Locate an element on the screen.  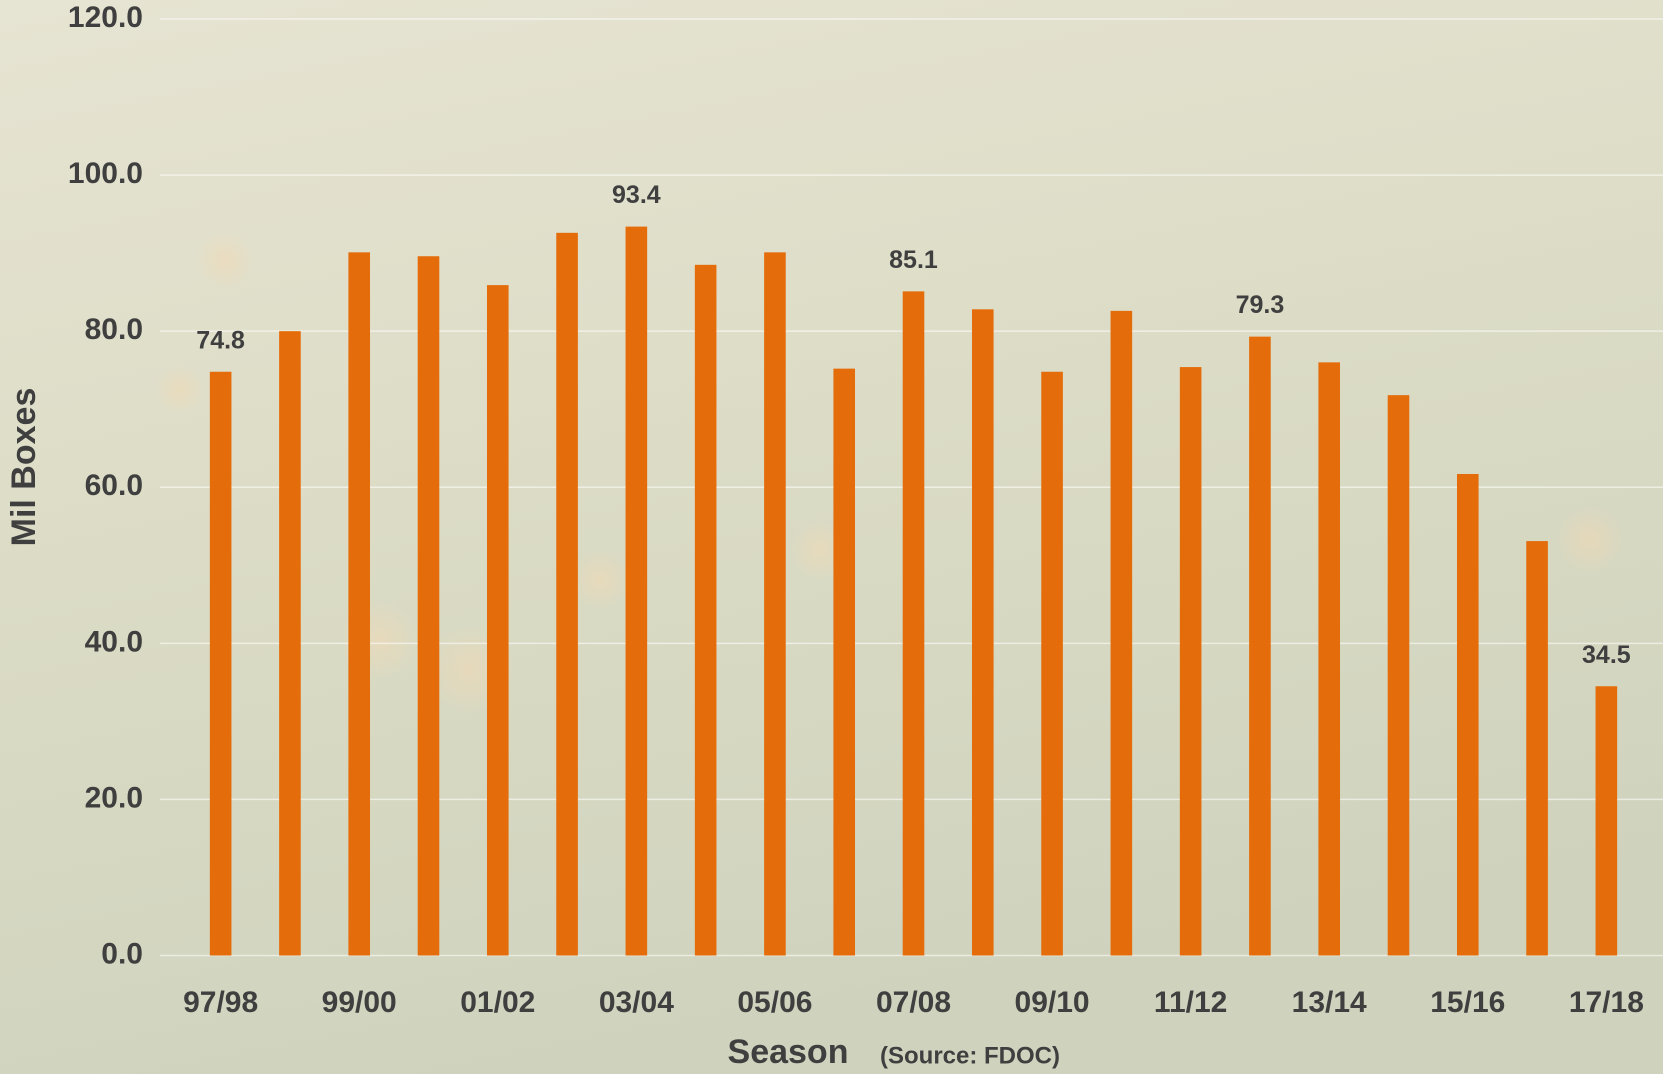
data-label: 74.8 is located at coordinates (220, 340).